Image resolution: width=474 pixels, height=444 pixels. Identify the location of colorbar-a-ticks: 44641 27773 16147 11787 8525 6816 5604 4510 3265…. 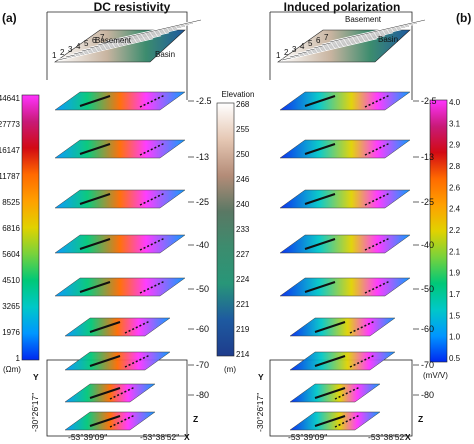
(10, 228).